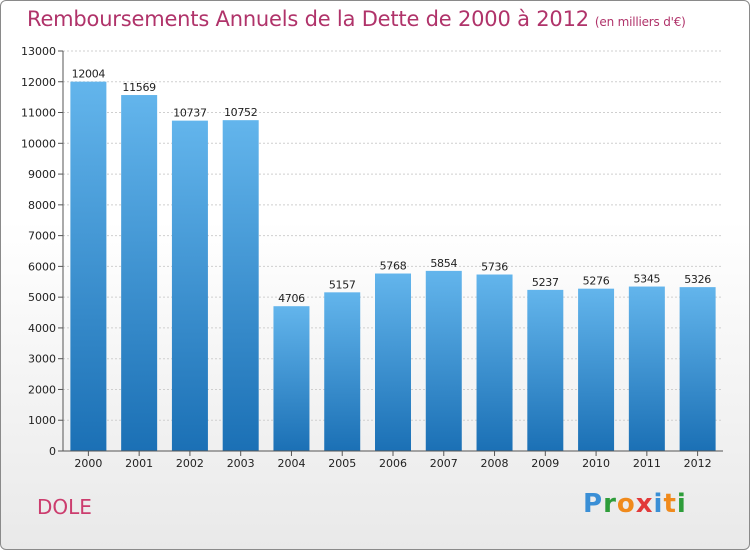  Describe the element at coordinates (596, 463) in the screenshot. I see `x-tick-label: 2010` at that location.